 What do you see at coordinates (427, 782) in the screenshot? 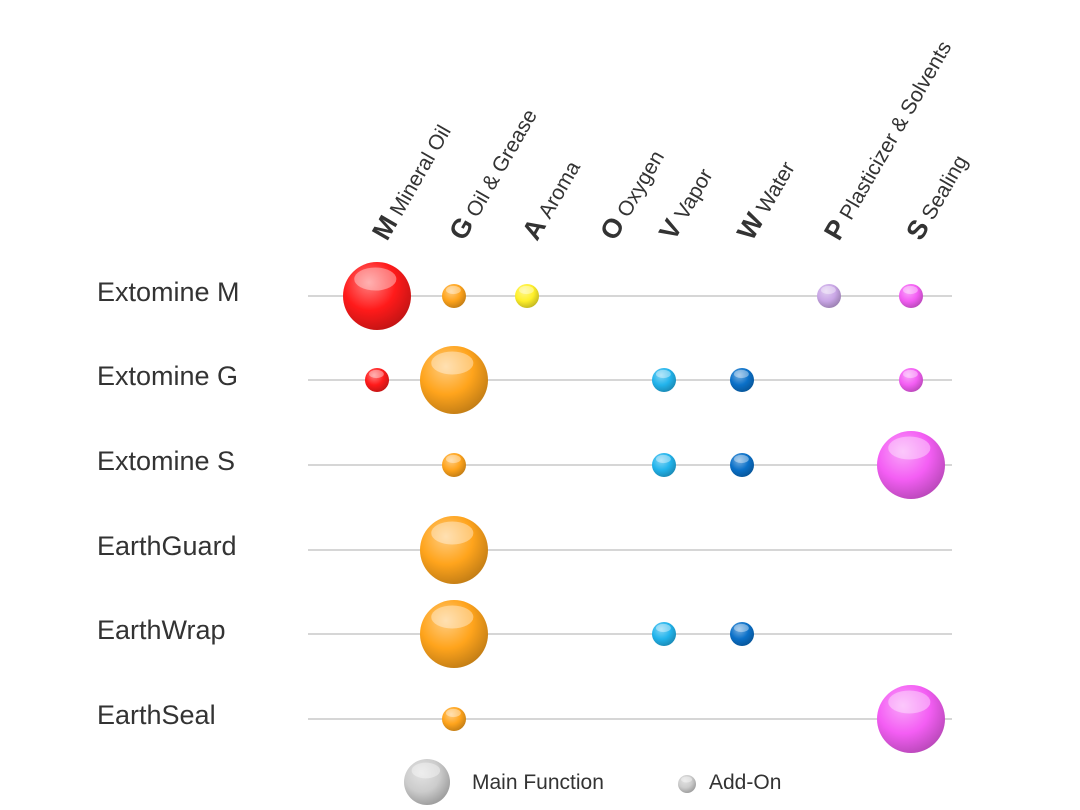
I see `legend-main-bubble` at bounding box center [427, 782].